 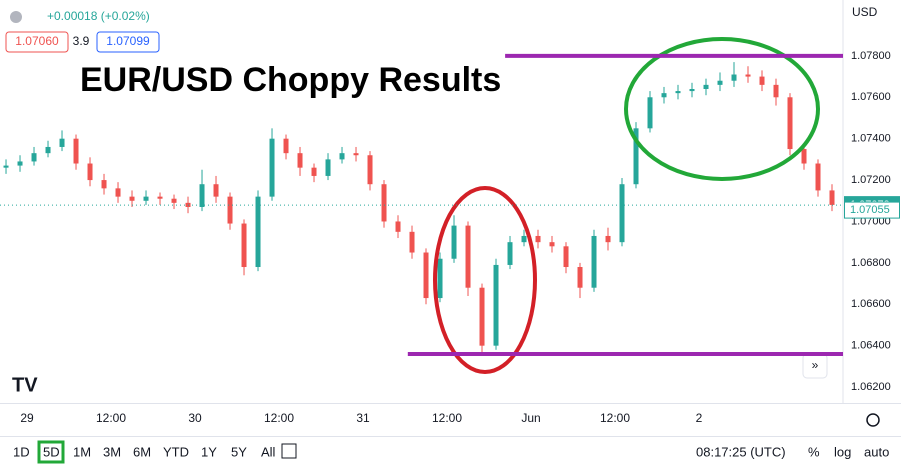 I want to click on buy-button, so click(x=128, y=42).